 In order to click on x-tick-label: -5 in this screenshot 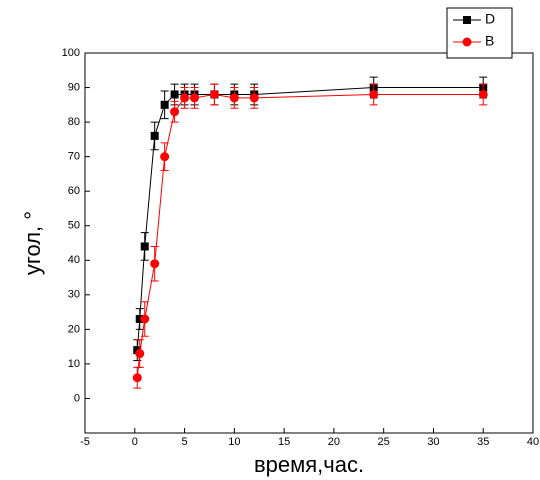, I will do `click(85, 442)`.